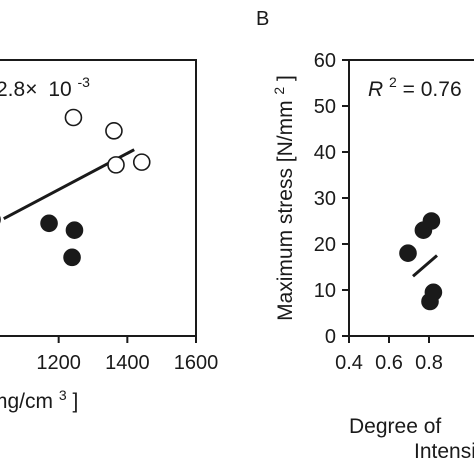 The width and height of the screenshot is (474, 474). What do you see at coordinates (262, 19) in the screenshot?
I see `panel-b-label: B` at bounding box center [262, 19].